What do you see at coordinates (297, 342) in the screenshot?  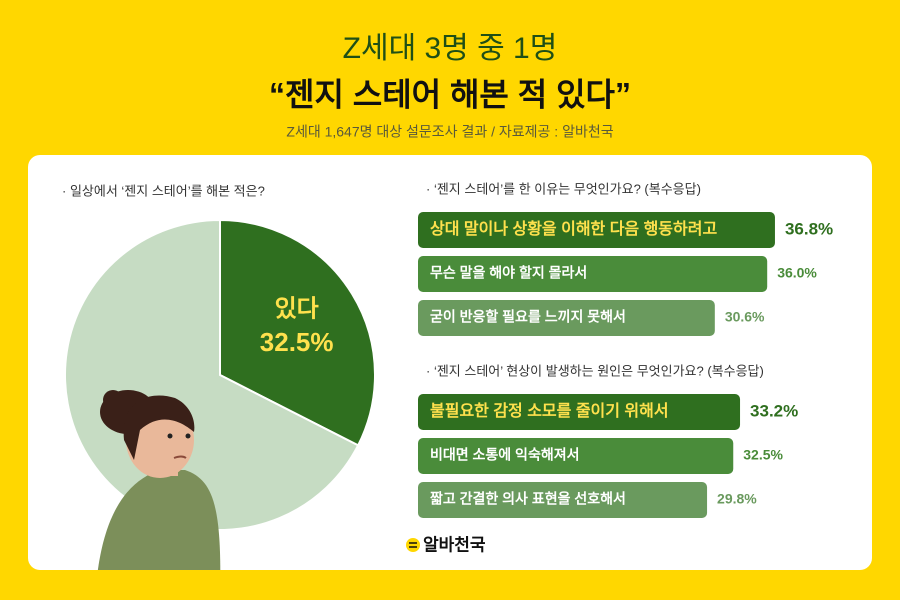 I see `slice-value: 32.5%` at bounding box center [297, 342].